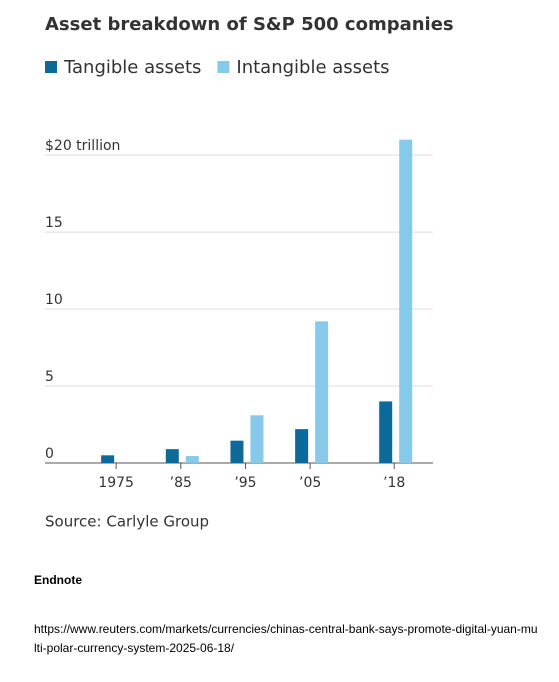 The height and width of the screenshot is (682, 559). Describe the element at coordinates (132, 67) in the screenshot. I see `legend-label: Tangible assets` at that location.